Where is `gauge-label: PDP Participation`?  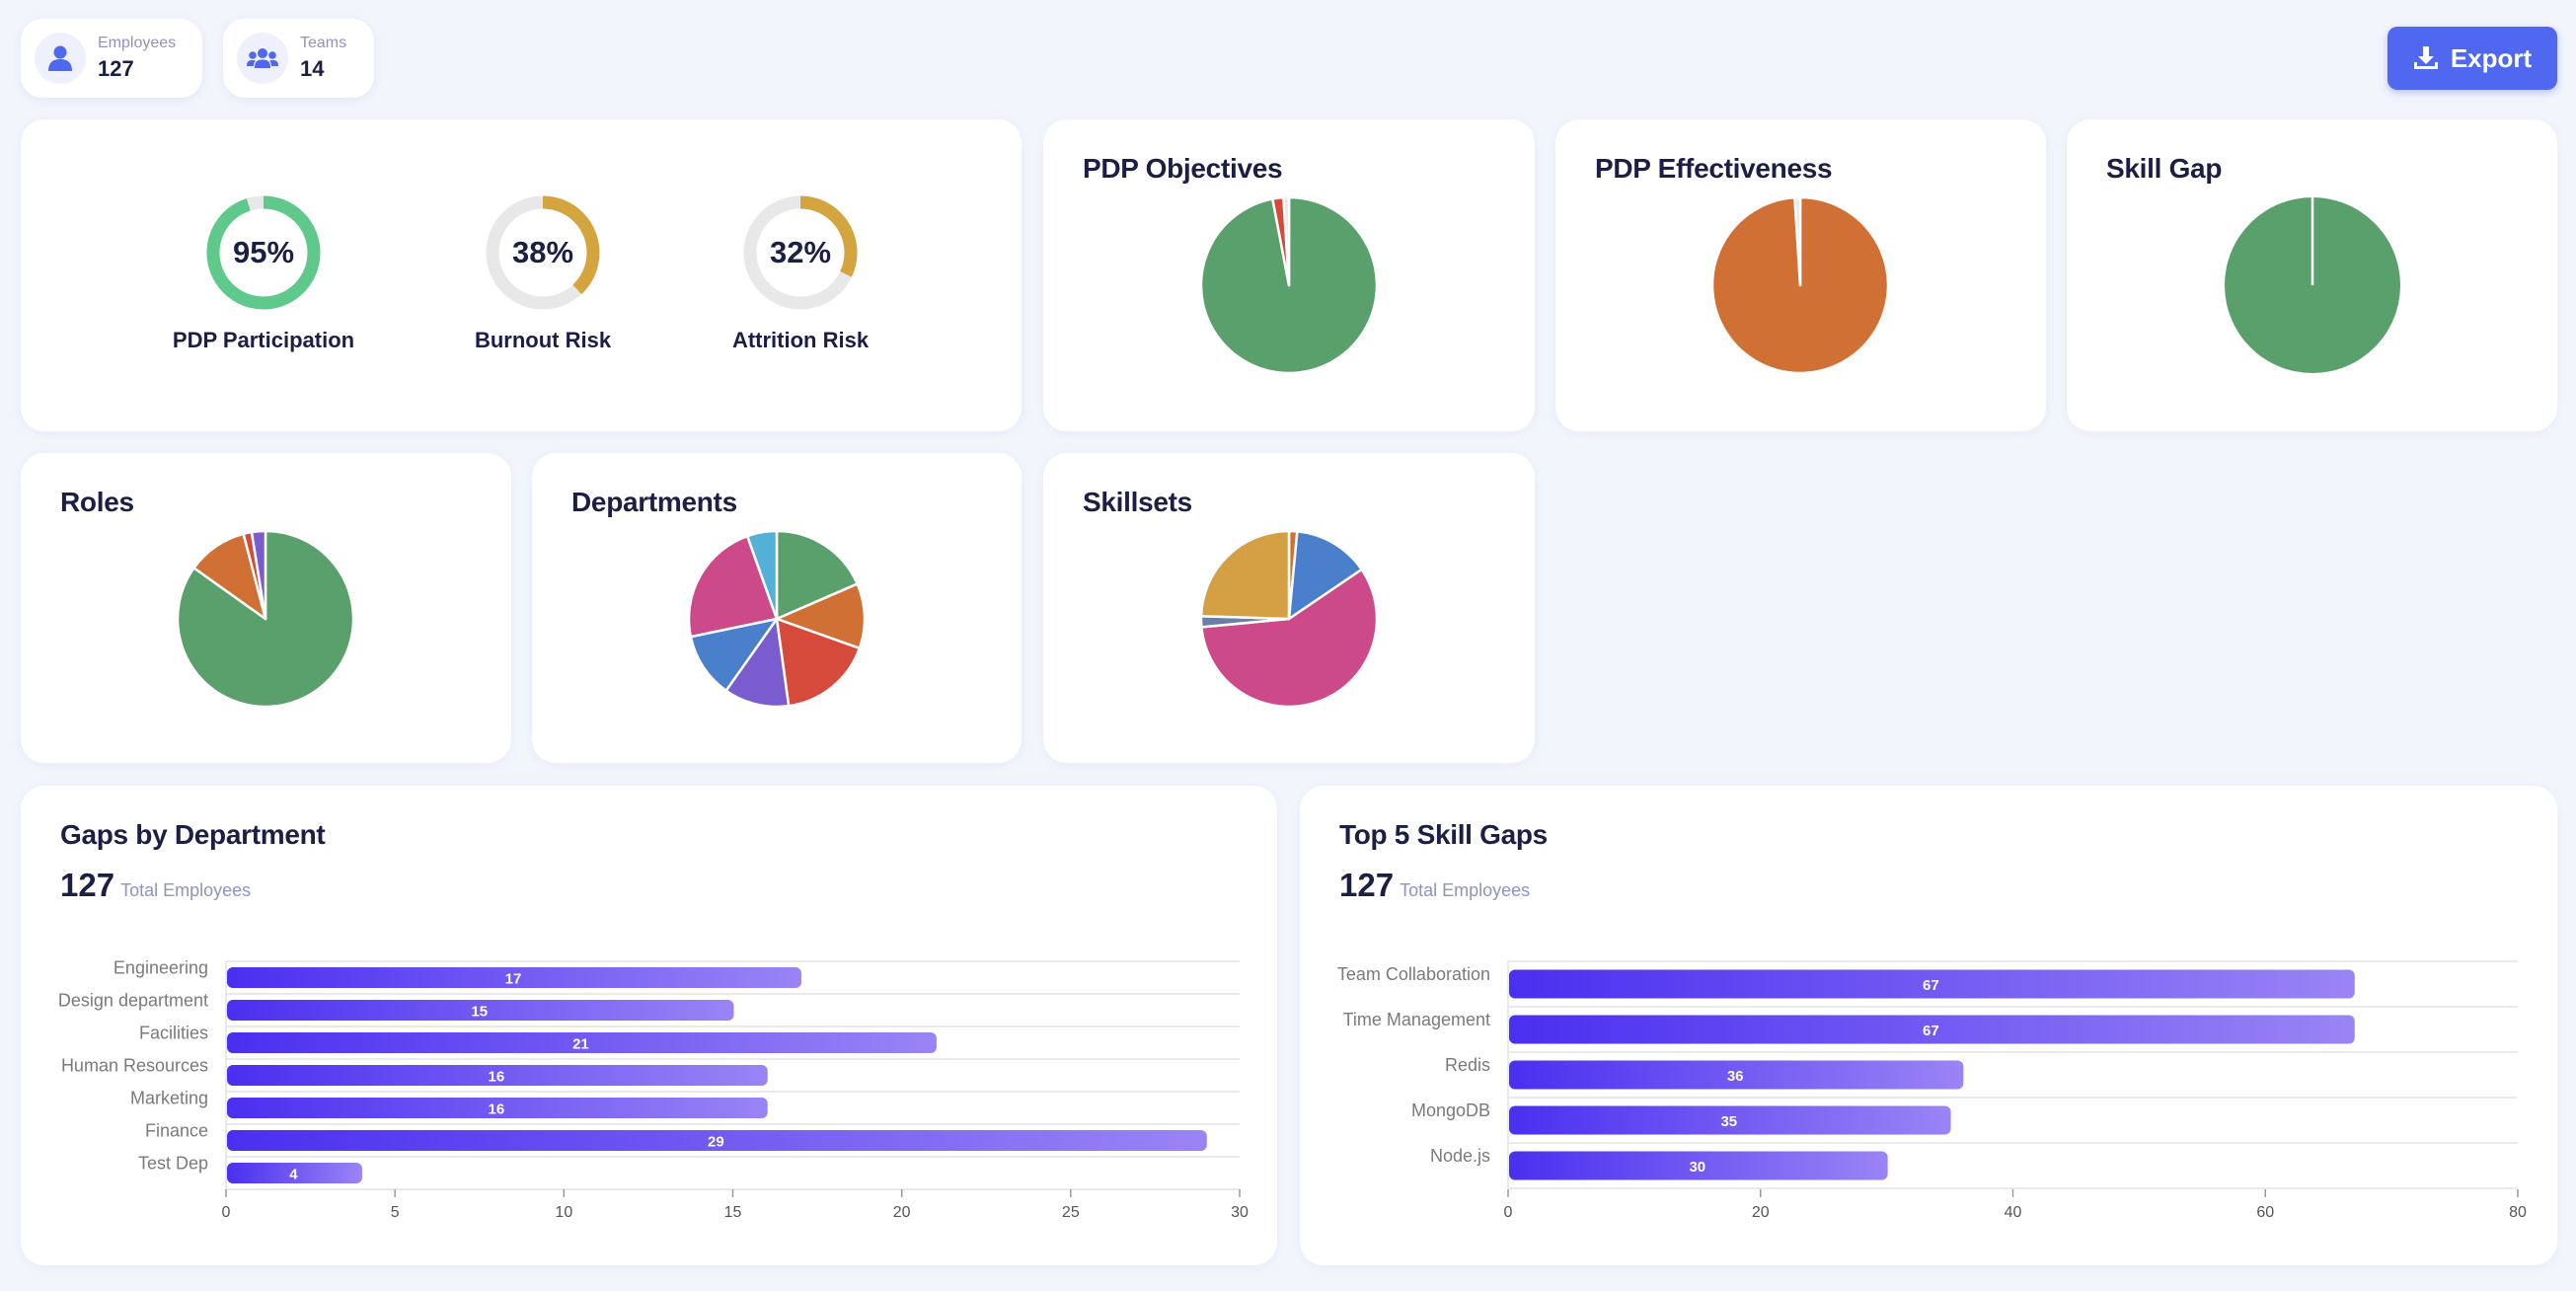
gauge-label: PDP Participation is located at coordinates (263, 340).